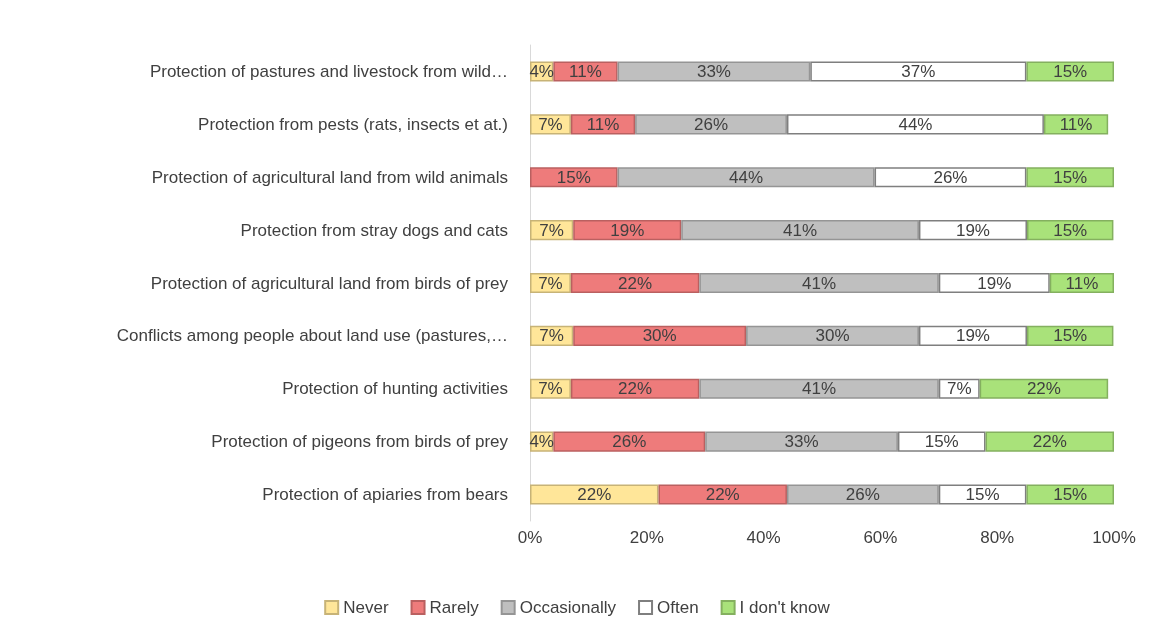 Image resolution: width=1154 pixels, height=641 pixels. I want to click on y-tick-label: Protection from pests (rats, insects et at.), so click(353, 124).